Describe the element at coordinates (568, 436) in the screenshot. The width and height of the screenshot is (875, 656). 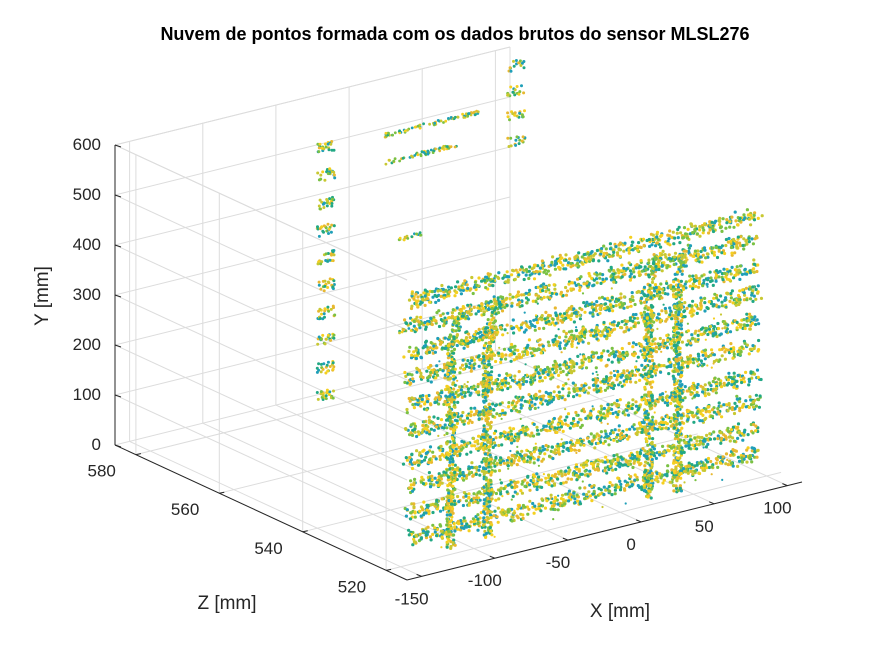
I see `grid-line-x-floor` at that location.